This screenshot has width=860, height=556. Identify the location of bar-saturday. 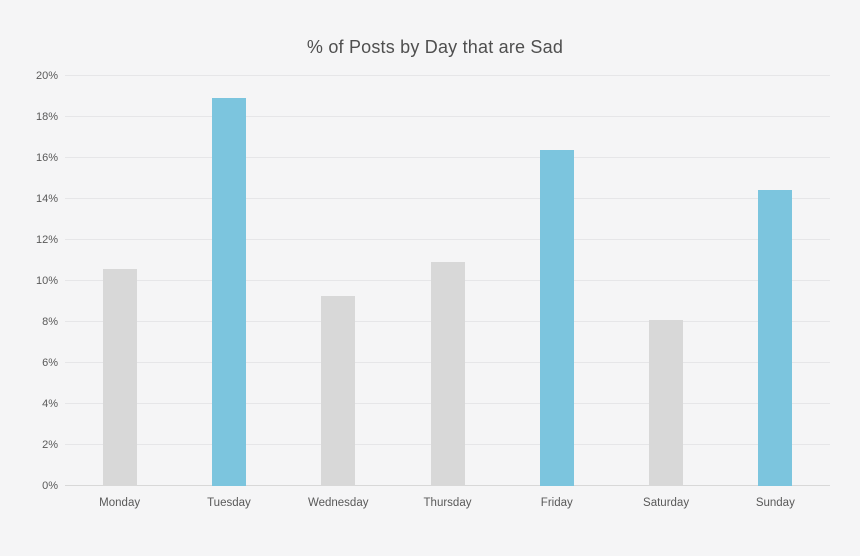
(666, 402).